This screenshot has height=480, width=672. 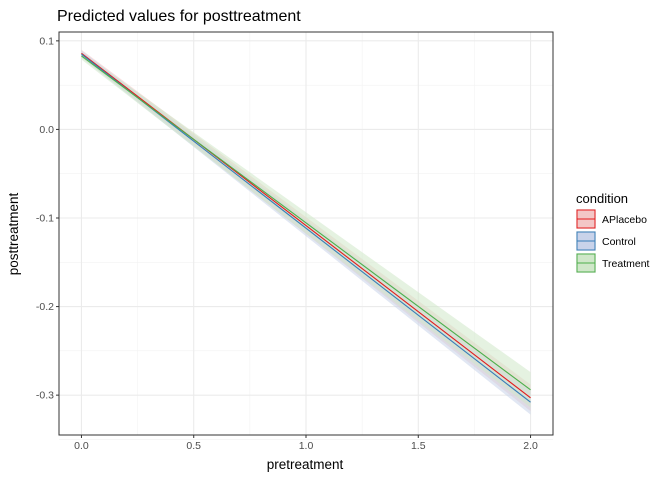 What do you see at coordinates (193, 446) in the screenshot?
I see `x-tick-label: 0.5` at bounding box center [193, 446].